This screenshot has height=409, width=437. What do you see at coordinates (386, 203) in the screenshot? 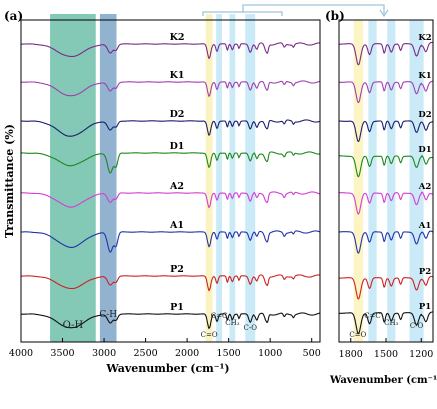
I see `spectrum-b-a2` at bounding box center [386, 203].